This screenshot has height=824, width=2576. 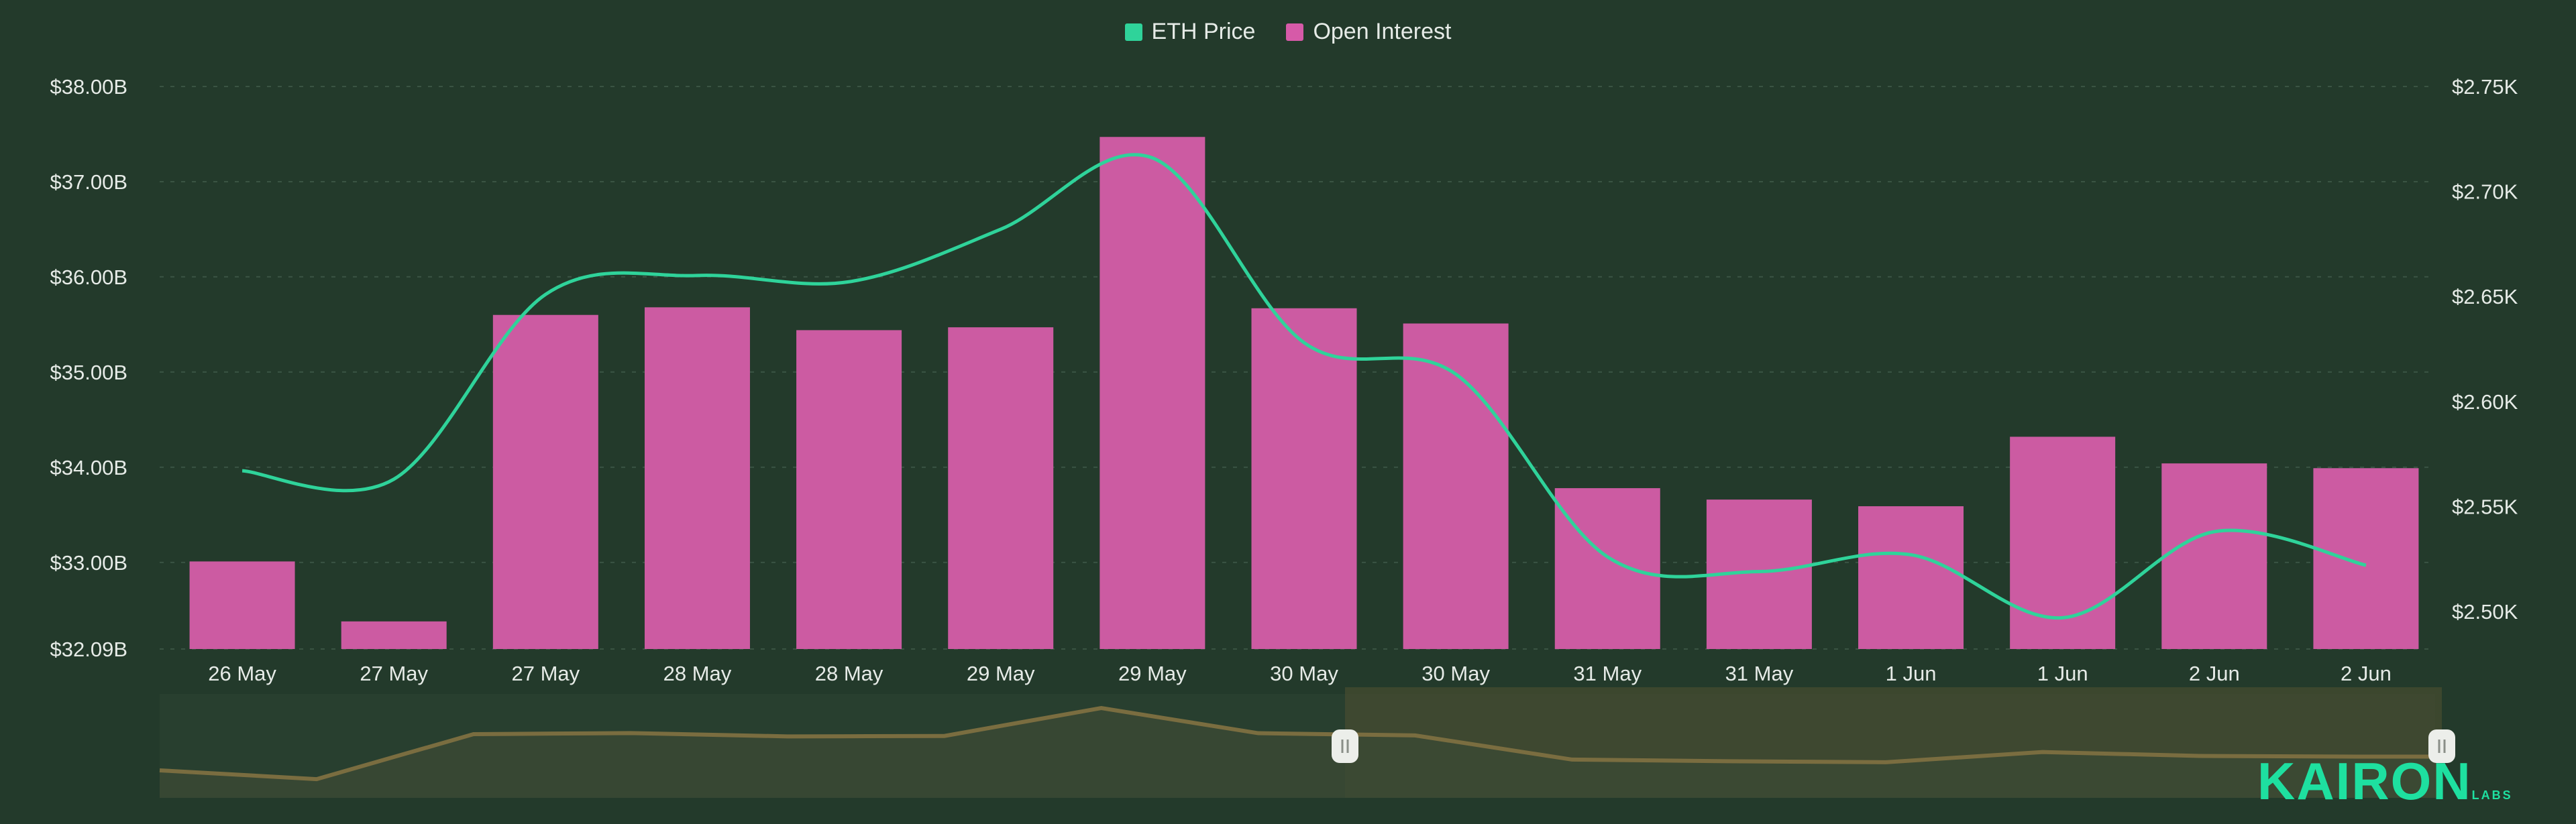 I want to click on left-axis-tick: $33.00B, so click(x=89, y=563).